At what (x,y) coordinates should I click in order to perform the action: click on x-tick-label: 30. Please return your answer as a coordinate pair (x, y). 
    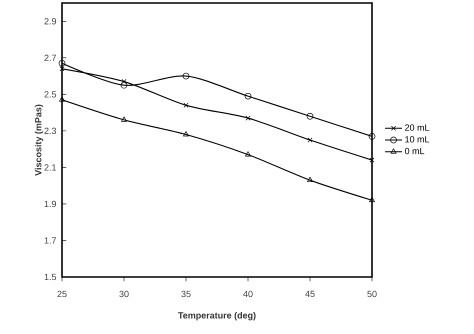
    Looking at the image, I should click on (124, 294).